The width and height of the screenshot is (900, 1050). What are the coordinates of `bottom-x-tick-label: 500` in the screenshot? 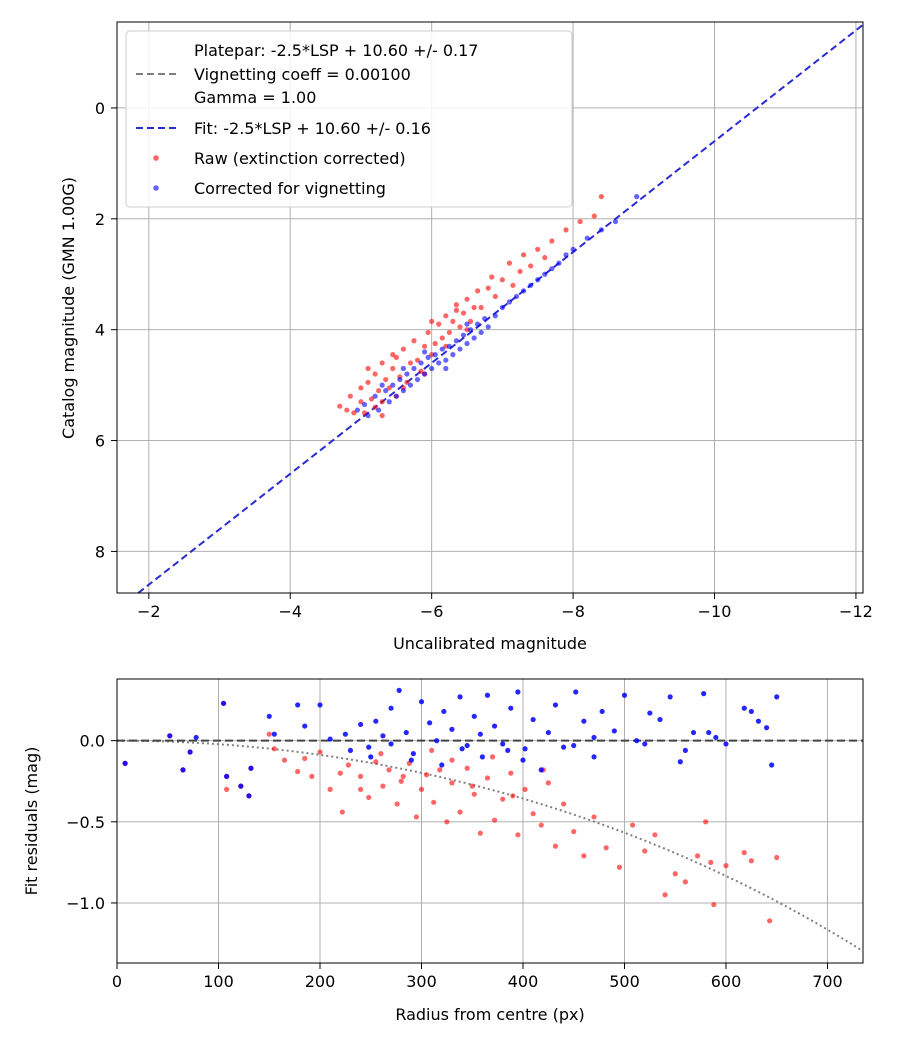 It's located at (624, 981).